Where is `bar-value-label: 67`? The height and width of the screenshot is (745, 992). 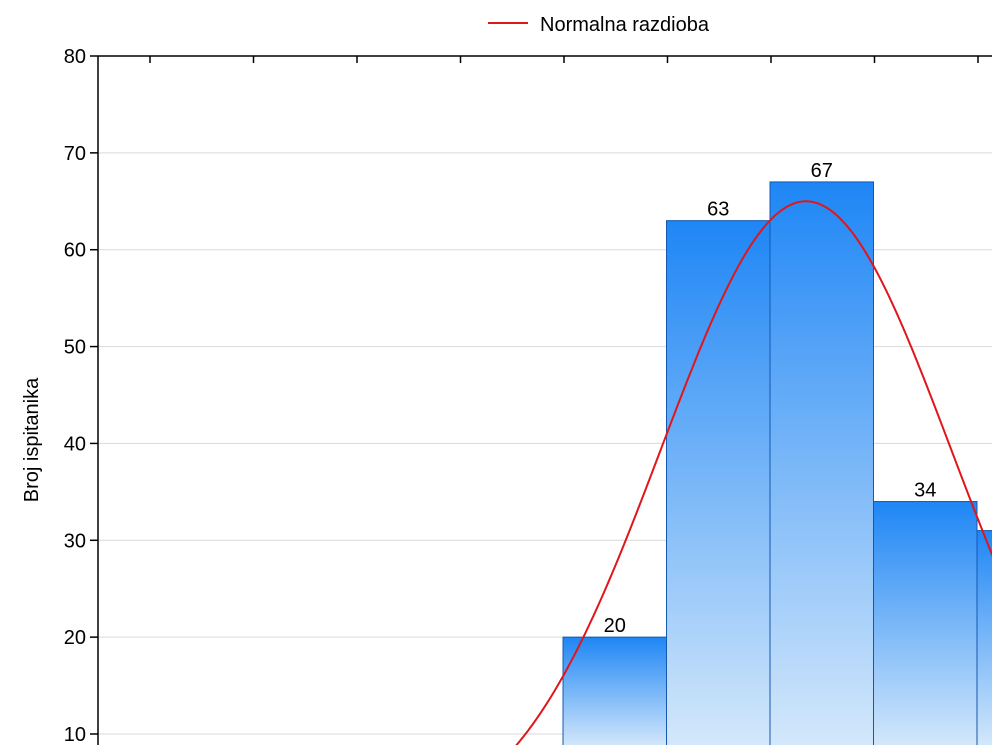
bar-value-label: 67 is located at coordinates (822, 171).